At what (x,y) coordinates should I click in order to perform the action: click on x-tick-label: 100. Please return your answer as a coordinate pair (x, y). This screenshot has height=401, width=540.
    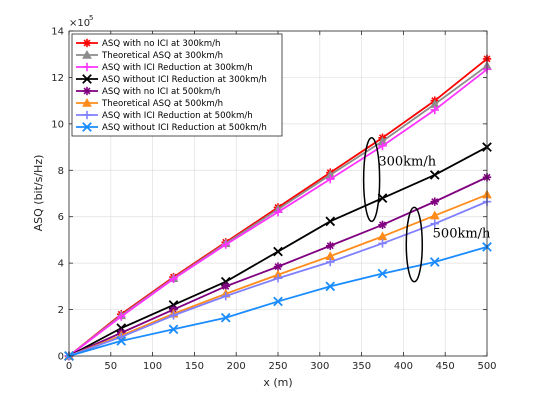
    Looking at the image, I should click on (152, 366).